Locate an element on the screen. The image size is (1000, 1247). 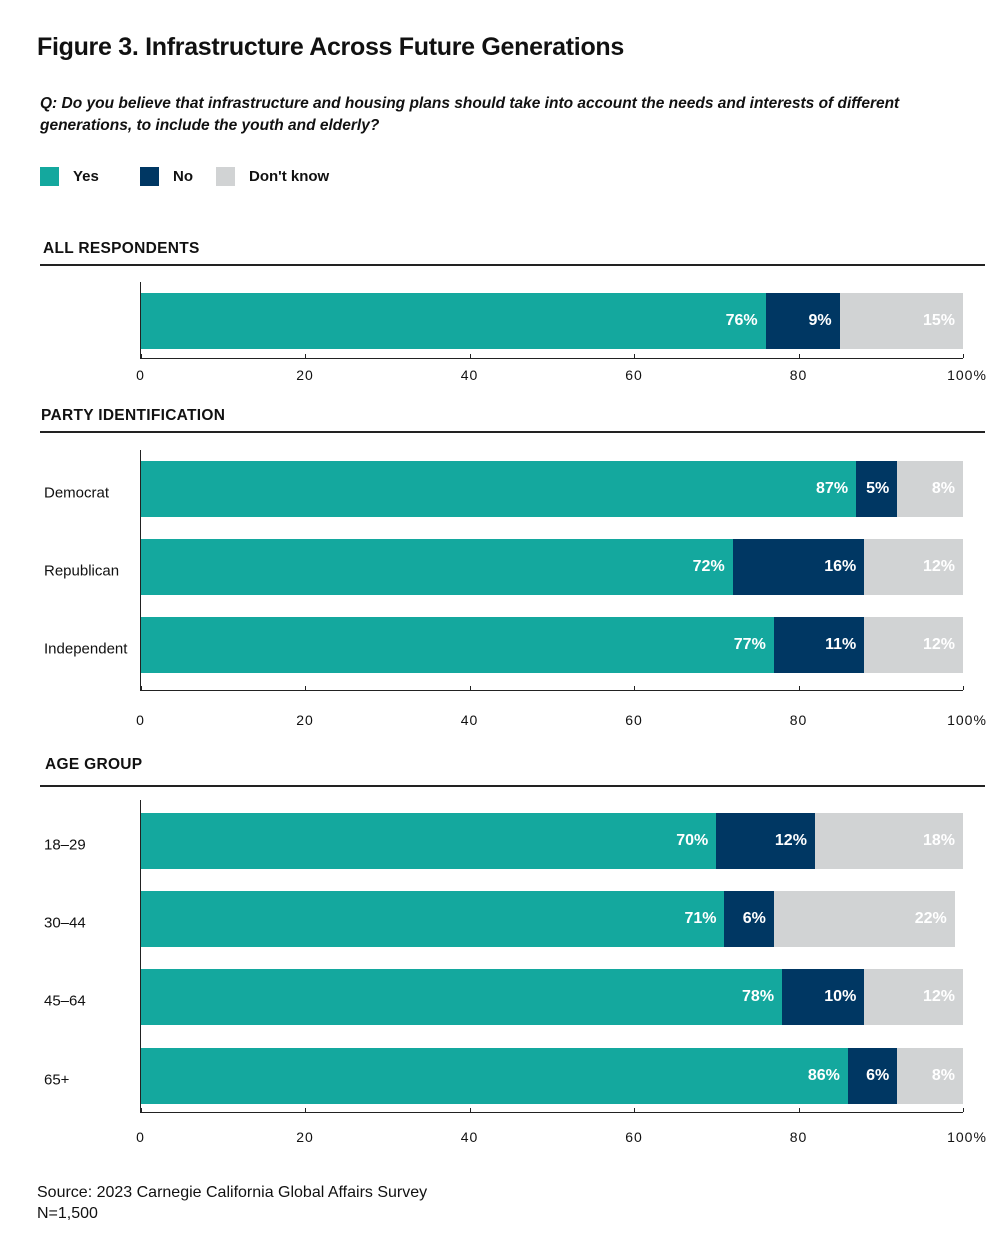
legend-swatch-dont-know is located at coordinates (225, 176).